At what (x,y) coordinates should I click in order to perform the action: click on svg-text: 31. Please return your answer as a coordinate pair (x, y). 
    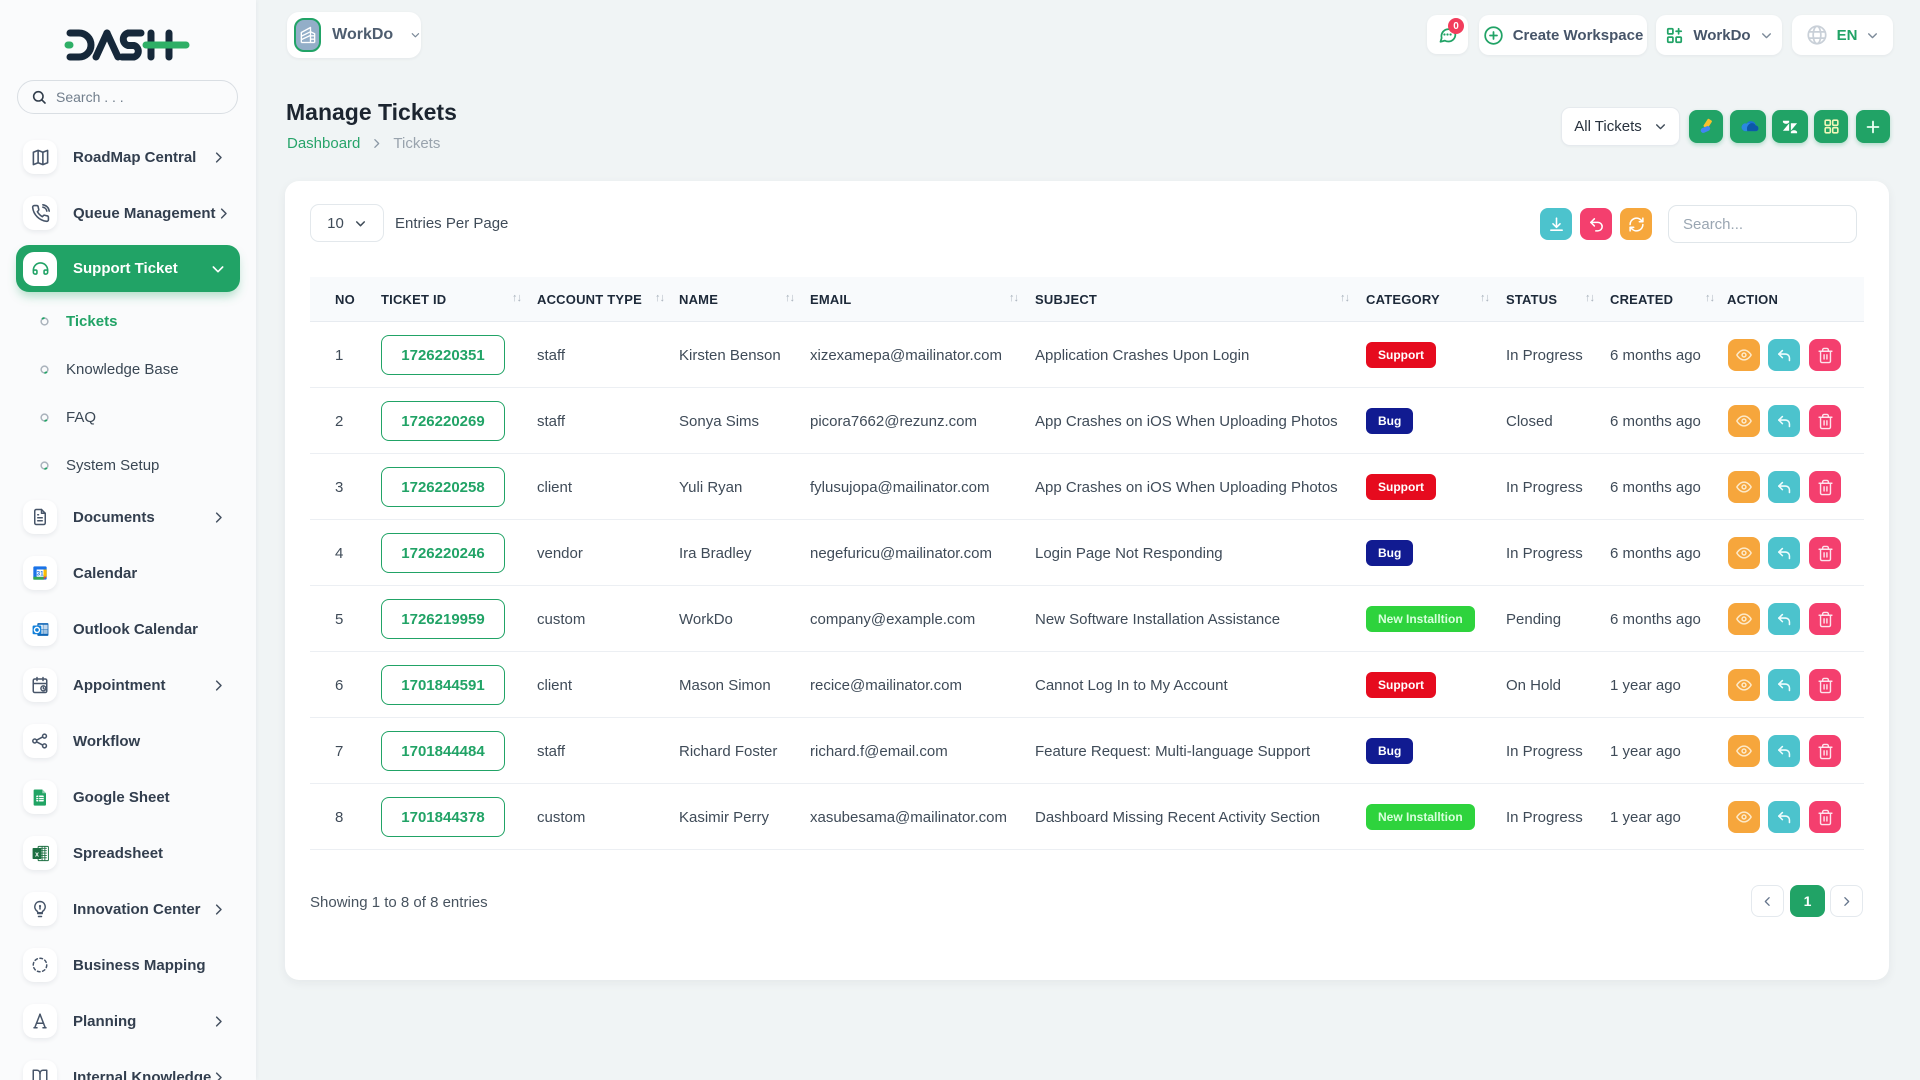
    Looking at the image, I should click on (40, 573).